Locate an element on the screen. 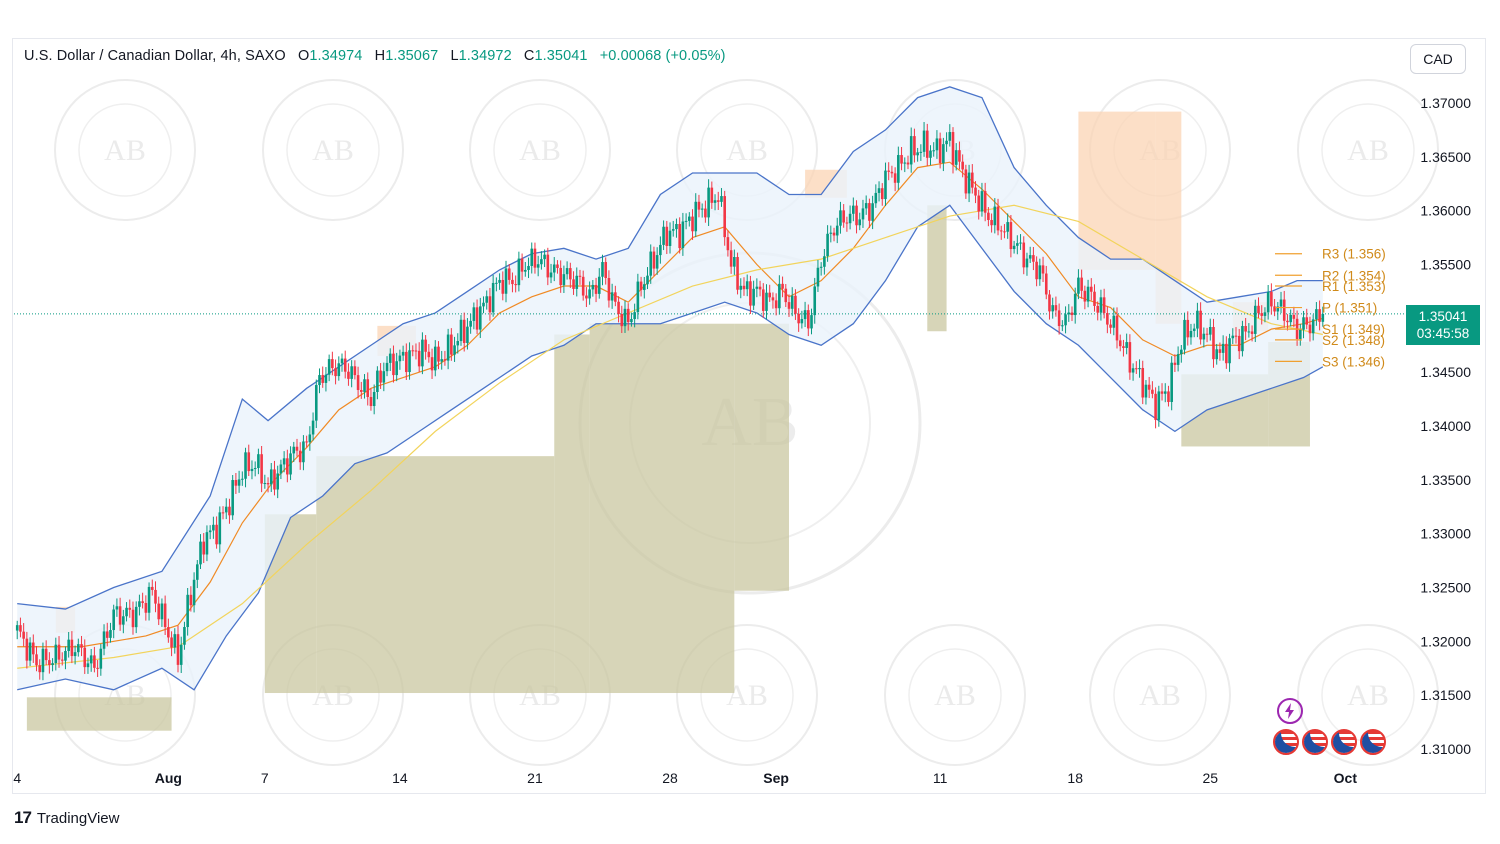  x-axis: 4 Aug 7 14 21 28 Sep 11 18 25 Oct is located at coordinates (685, 778).